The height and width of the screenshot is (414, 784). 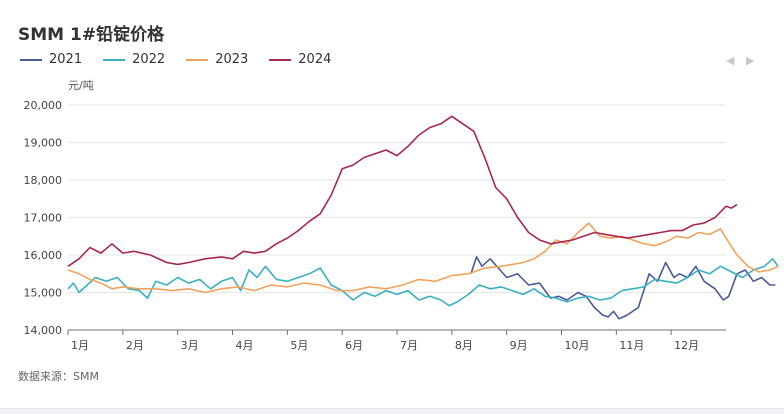 I want to click on x-tick-label: 4月, so click(x=245, y=345).